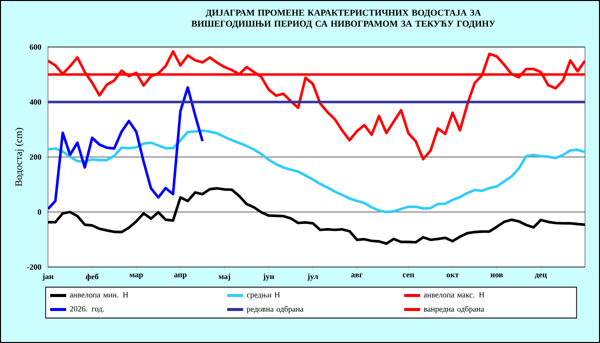  What do you see at coordinates (343, 19) in the screenshot?
I see `chart-title: ДИЈАГРАМ ПРОМЕНЕ КАРАКТЕРИСТИЧНИХ ВОДОСТАЈА ЗА ВИШЕГОДИШЊИ ПЕРИОД СА НИВОГРАМОМ ЗА ТЕКУЋУ ГОДИНУ` at bounding box center [343, 19].